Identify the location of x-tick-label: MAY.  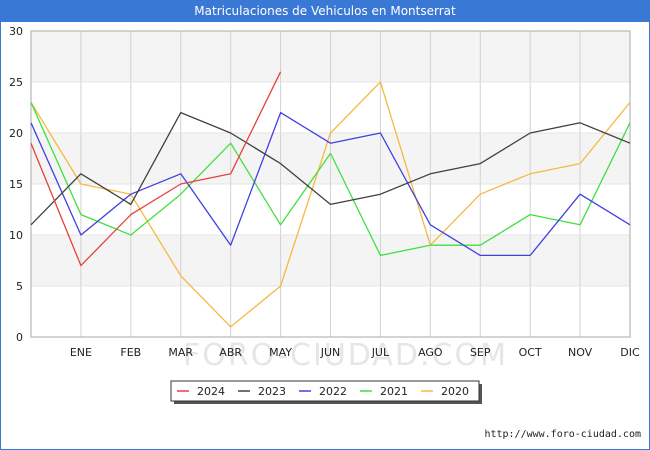
(280, 352).